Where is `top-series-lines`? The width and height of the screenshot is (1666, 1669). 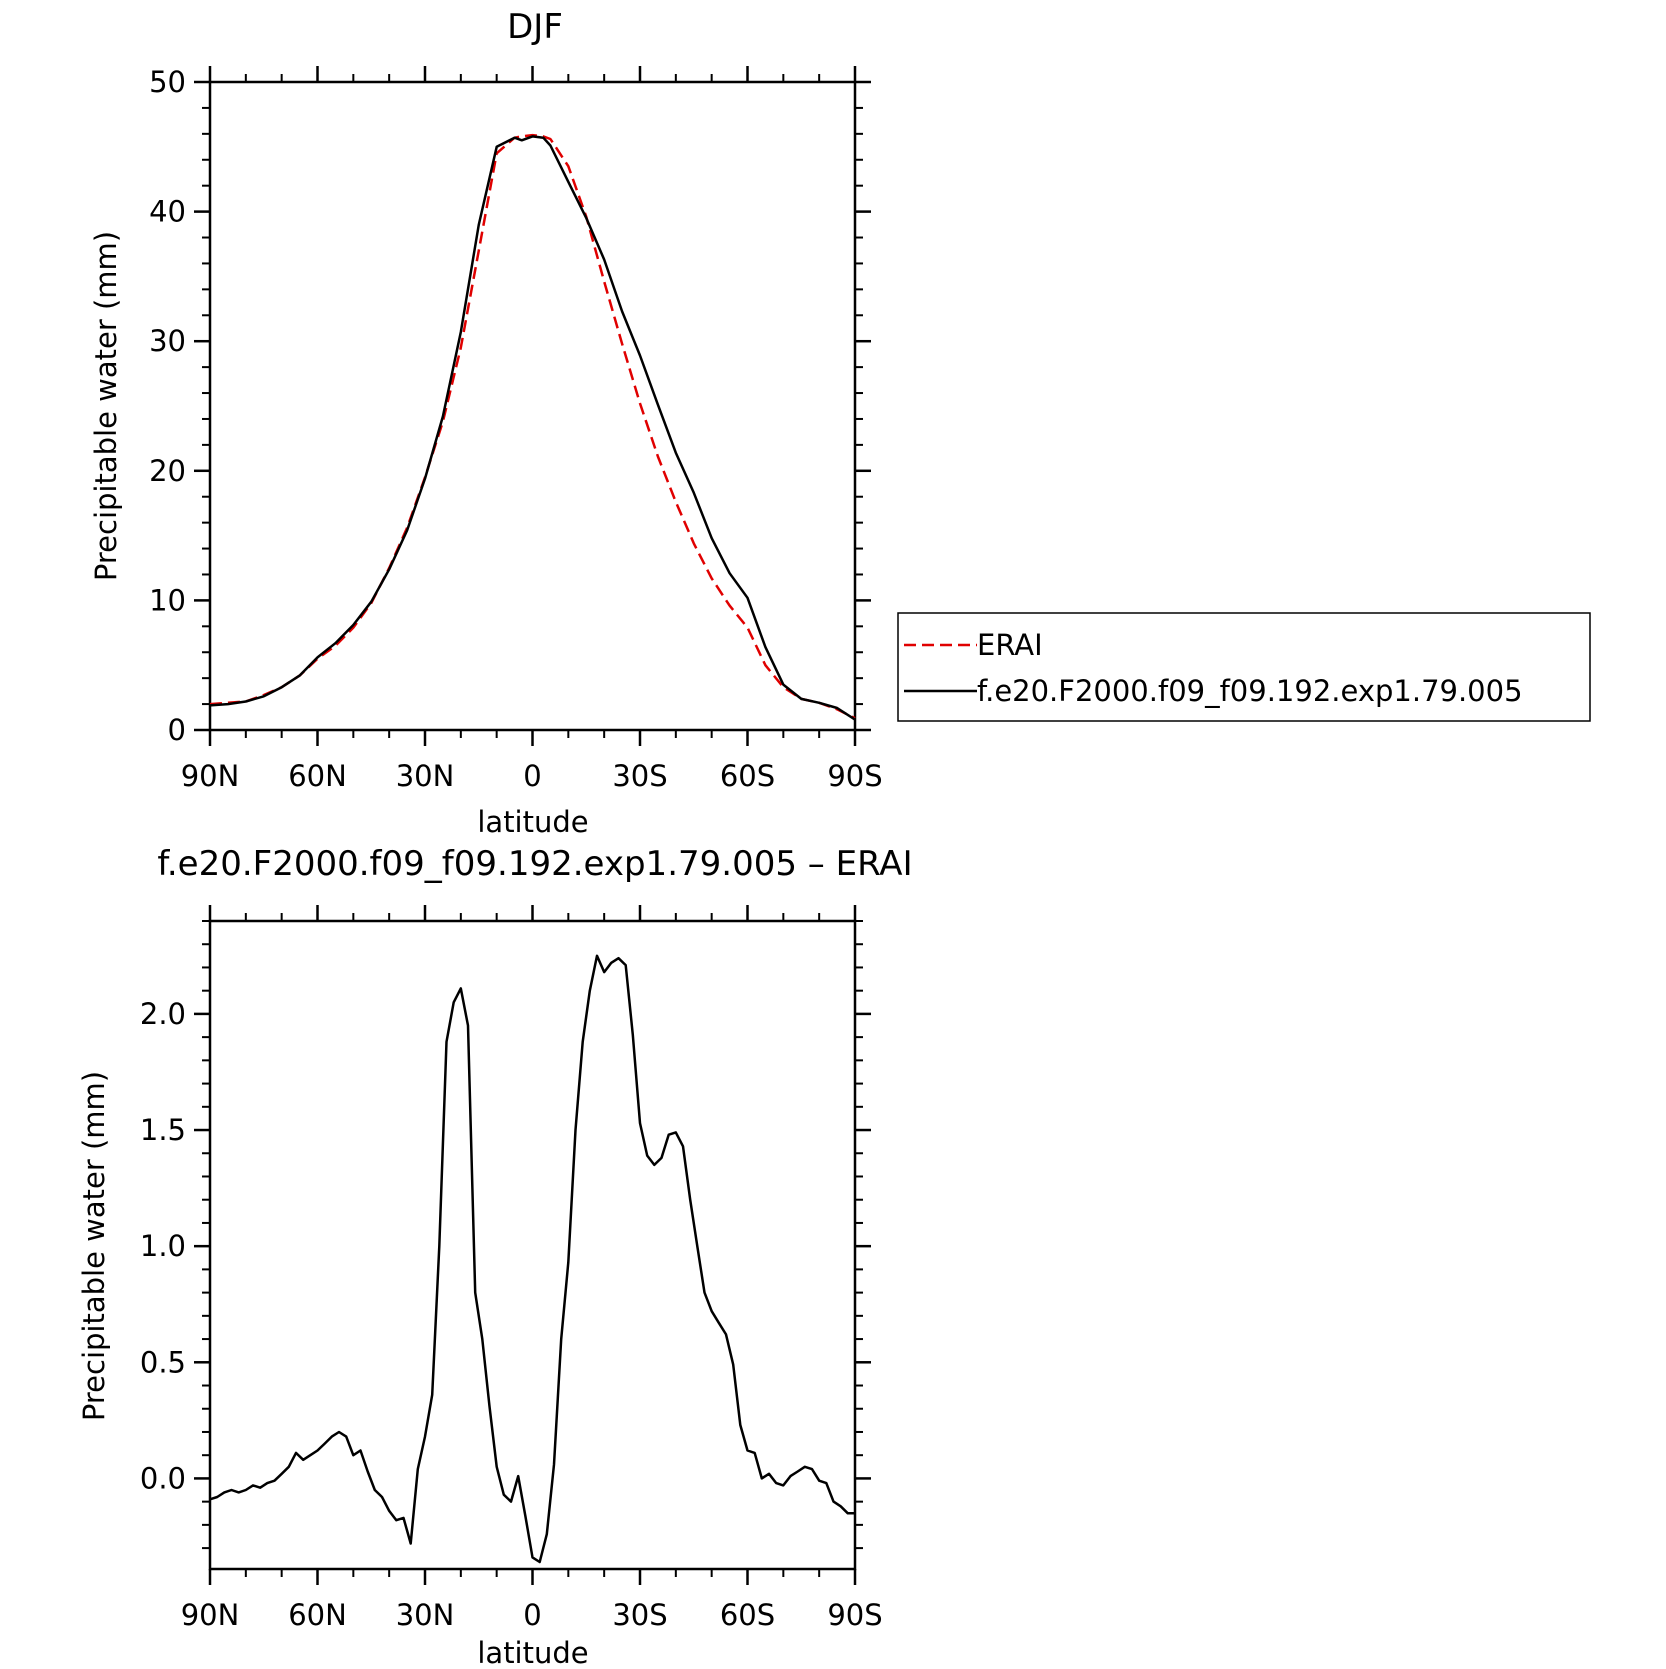 top-series-lines is located at coordinates (532, 427).